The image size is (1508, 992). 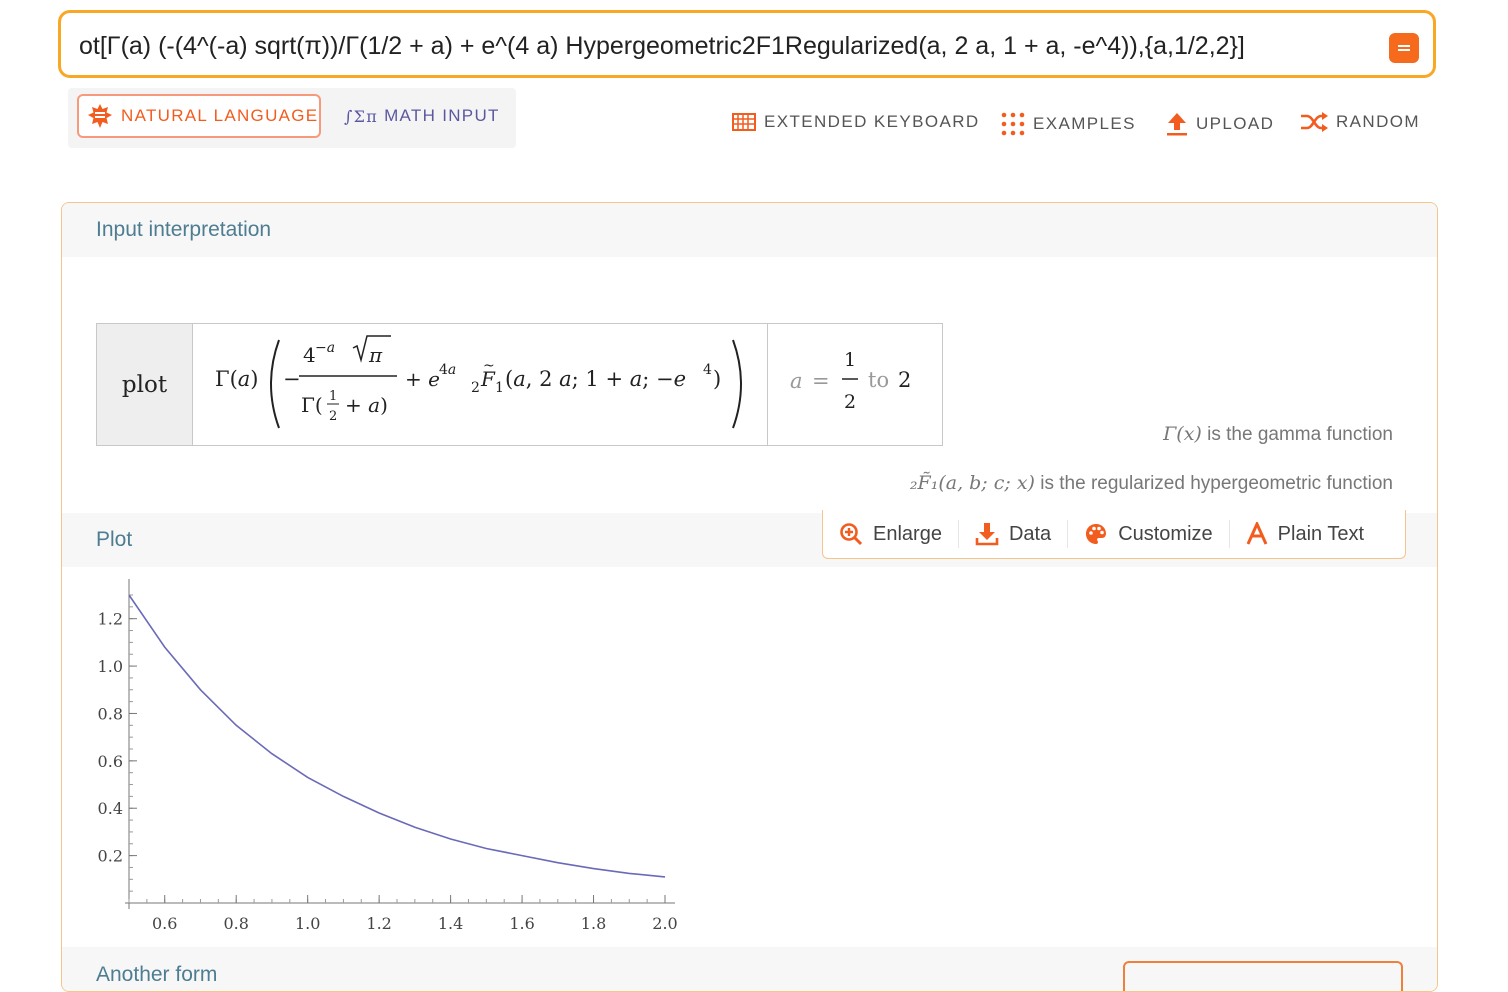 What do you see at coordinates (1096, 534) in the screenshot?
I see `palette-icon` at bounding box center [1096, 534].